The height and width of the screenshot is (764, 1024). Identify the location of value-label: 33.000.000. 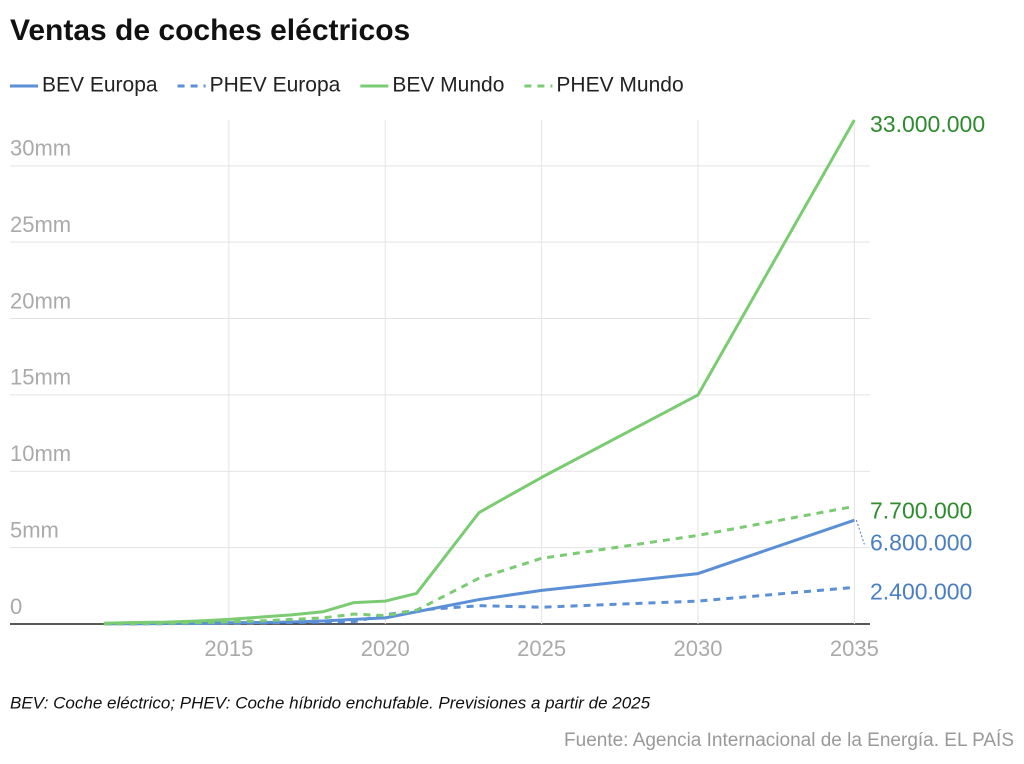
(927, 124).